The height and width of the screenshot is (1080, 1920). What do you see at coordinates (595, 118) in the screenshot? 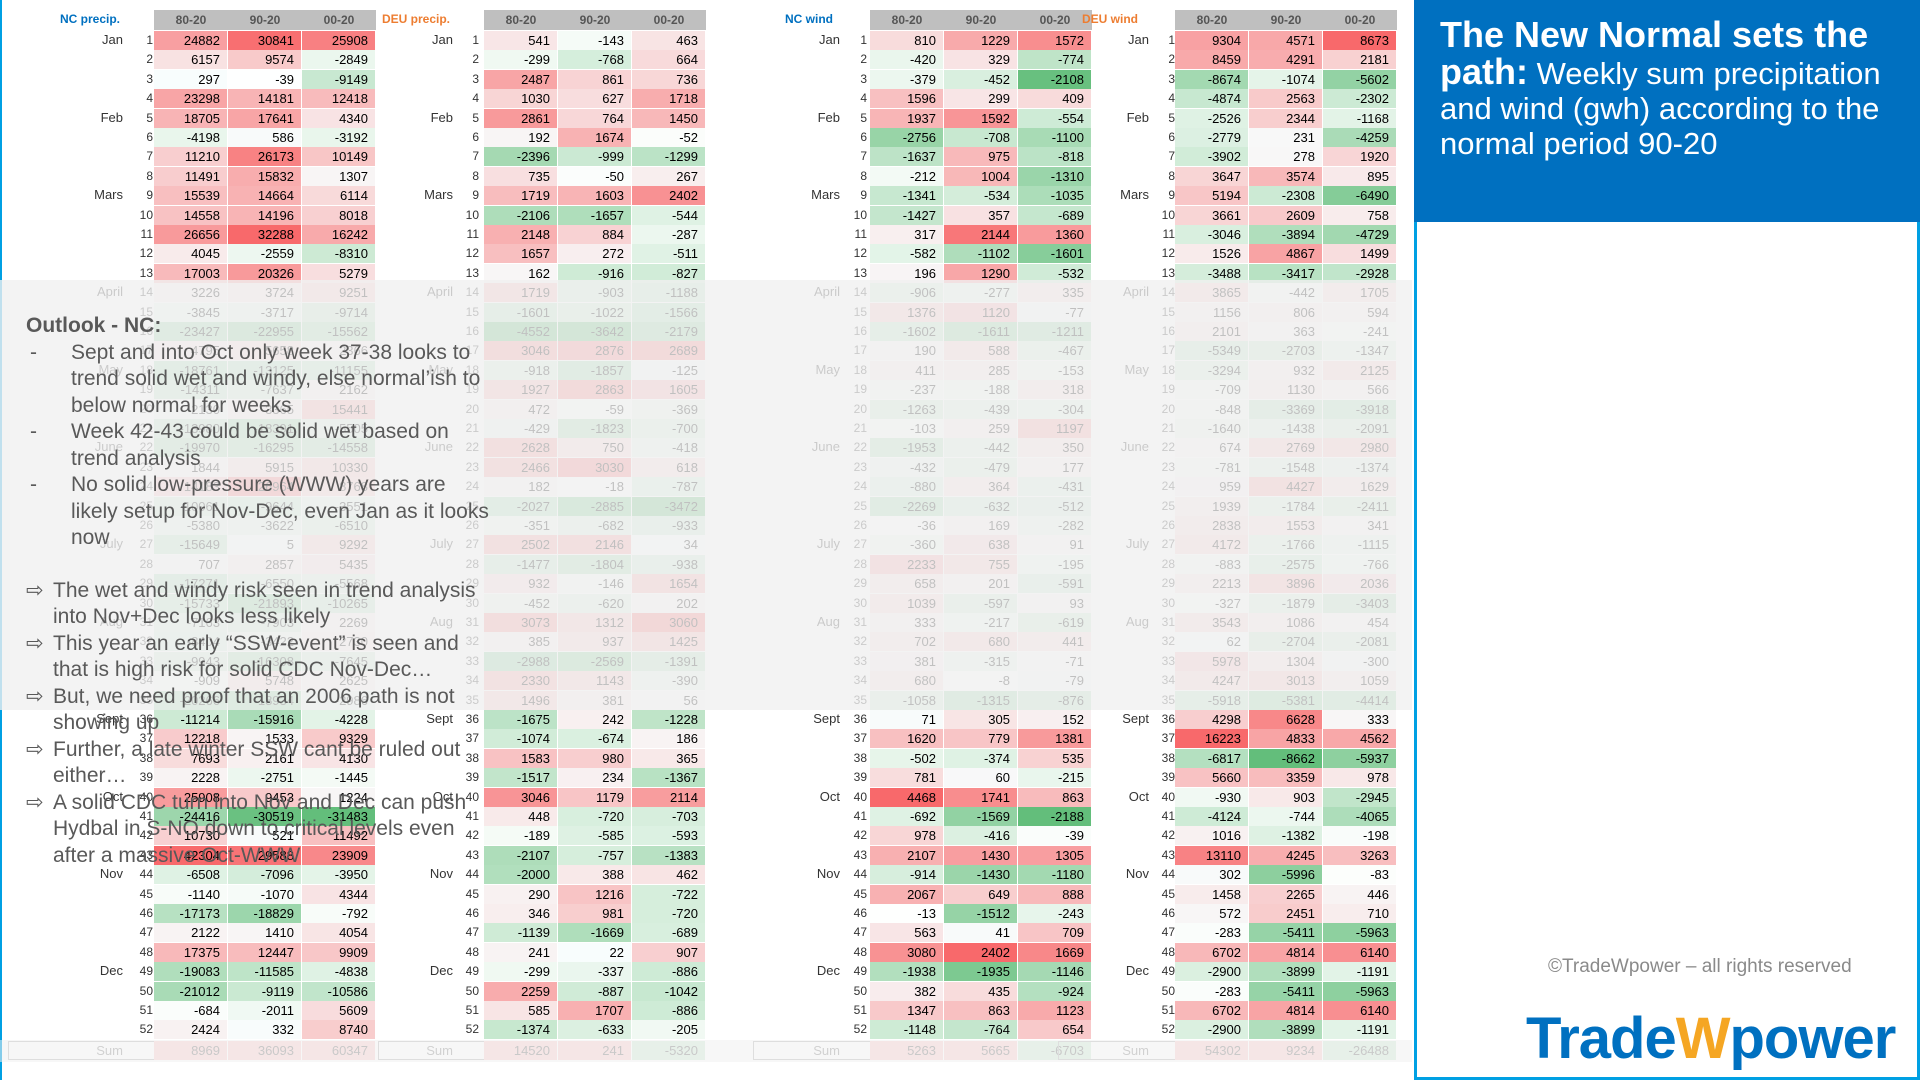
I see `value-cell: 764` at bounding box center [595, 118].